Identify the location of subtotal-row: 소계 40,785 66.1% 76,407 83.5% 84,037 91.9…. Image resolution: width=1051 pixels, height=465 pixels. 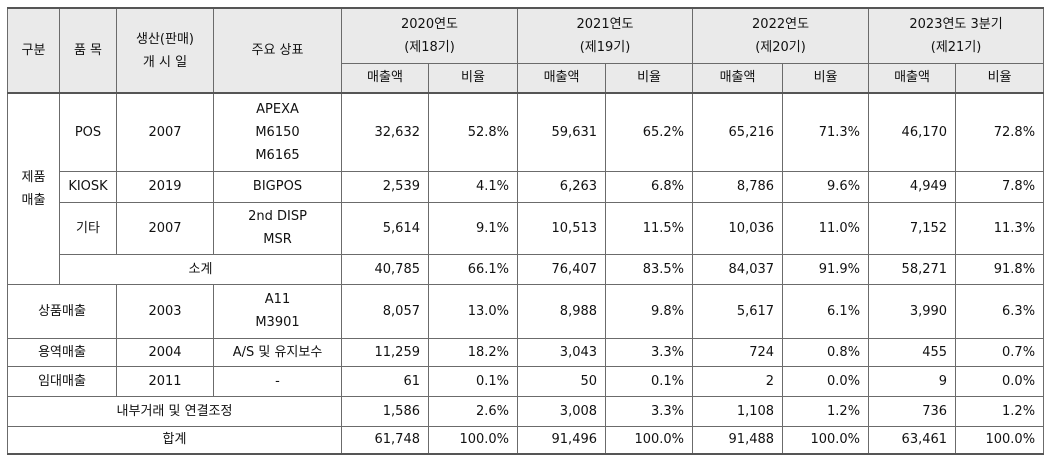
(526, 269).